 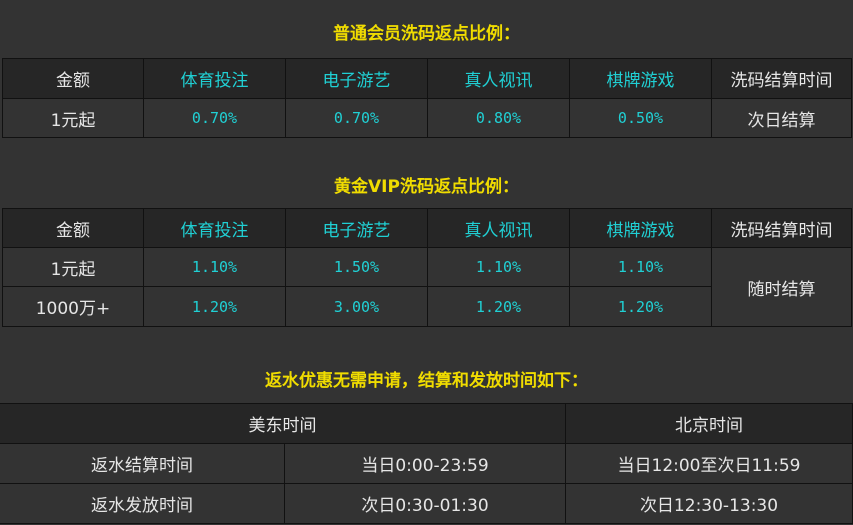 What do you see at coordinates (356, 306) in the screenshot?
I see `rate-cell: 3.00%` at bounding box center [356, 306].